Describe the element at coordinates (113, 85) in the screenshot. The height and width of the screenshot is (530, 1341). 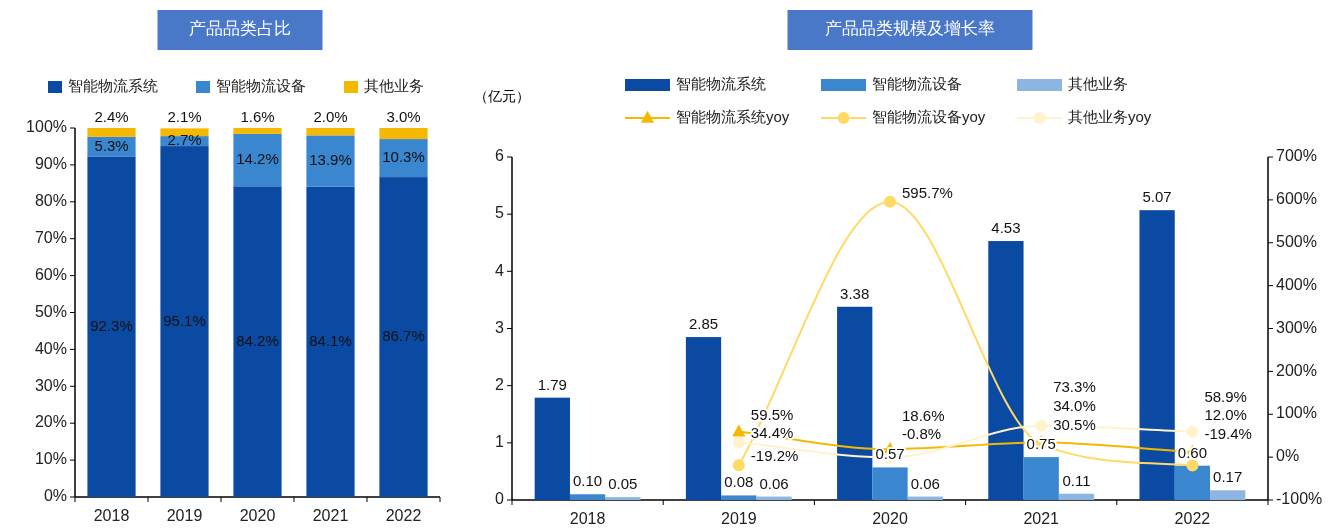
I see `legend-label: 智能物流系统` at that location.